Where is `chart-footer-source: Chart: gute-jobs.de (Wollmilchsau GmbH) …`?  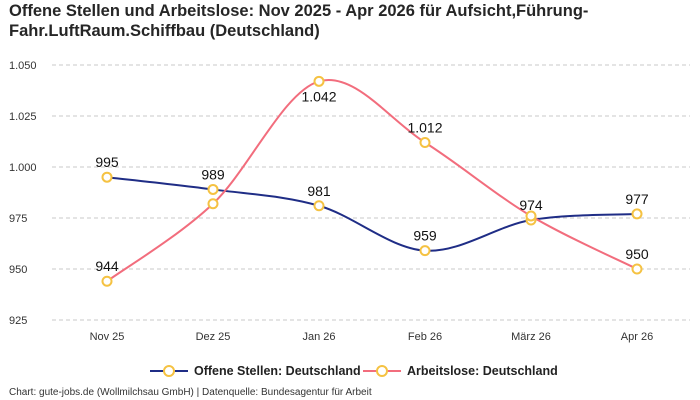 chart-footer-source: Chart: gute-jobs.de (Wollmilchsau GmbH) … is located at coordinates (190, 392).